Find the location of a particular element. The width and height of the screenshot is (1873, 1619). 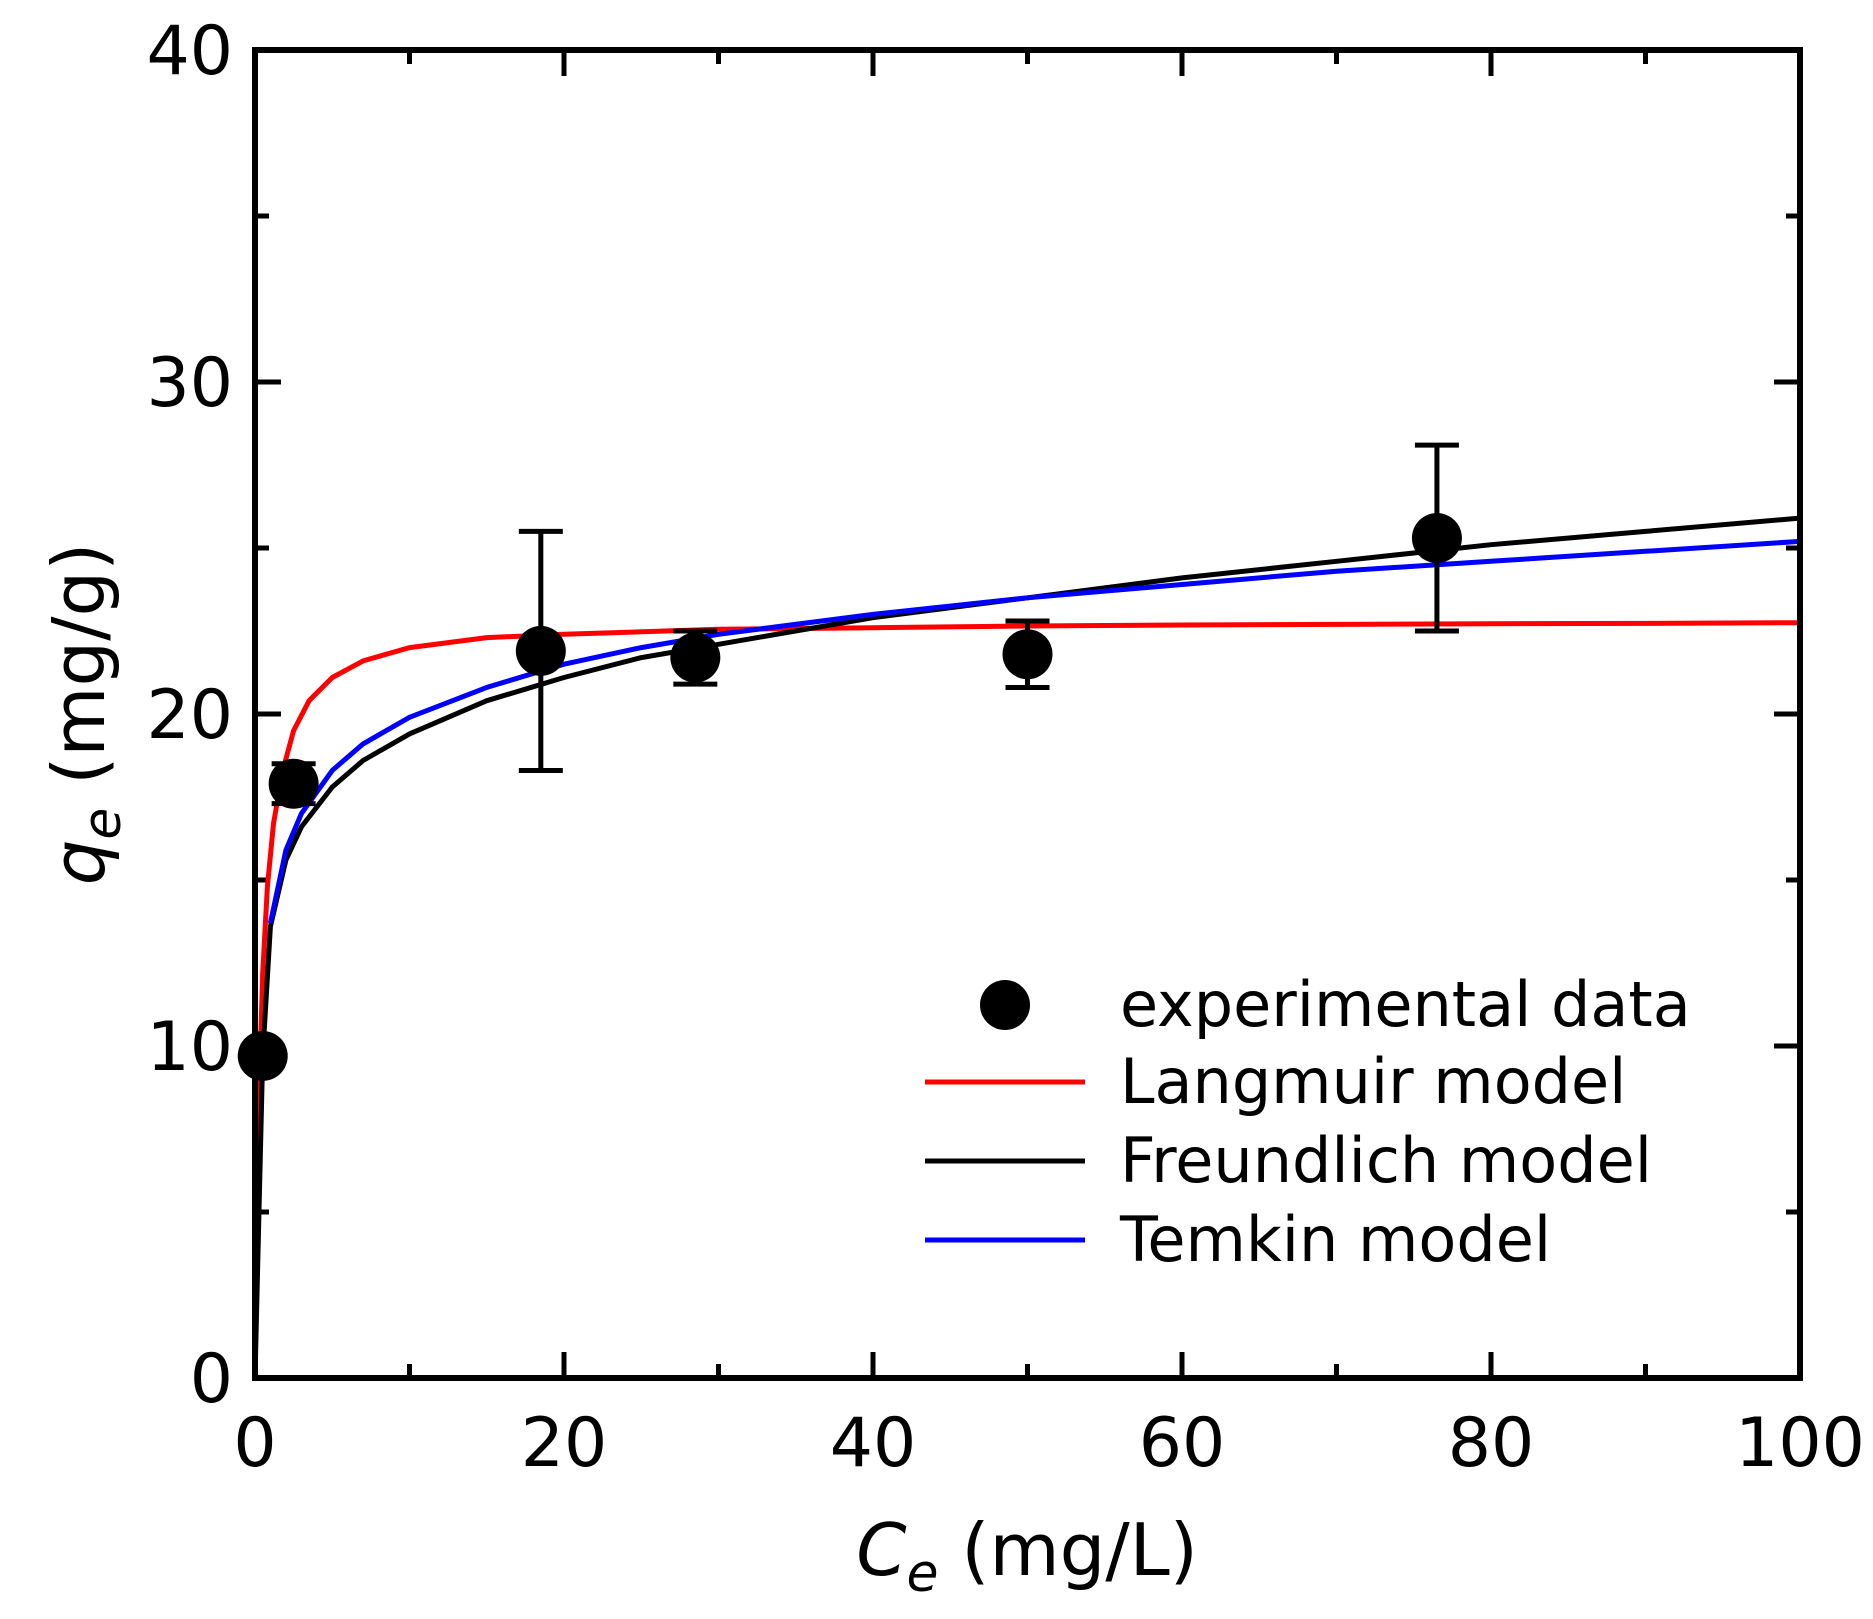

x-tick-labels: 0 20 40 60 80 100 is located at coordinates (1049, 1443).